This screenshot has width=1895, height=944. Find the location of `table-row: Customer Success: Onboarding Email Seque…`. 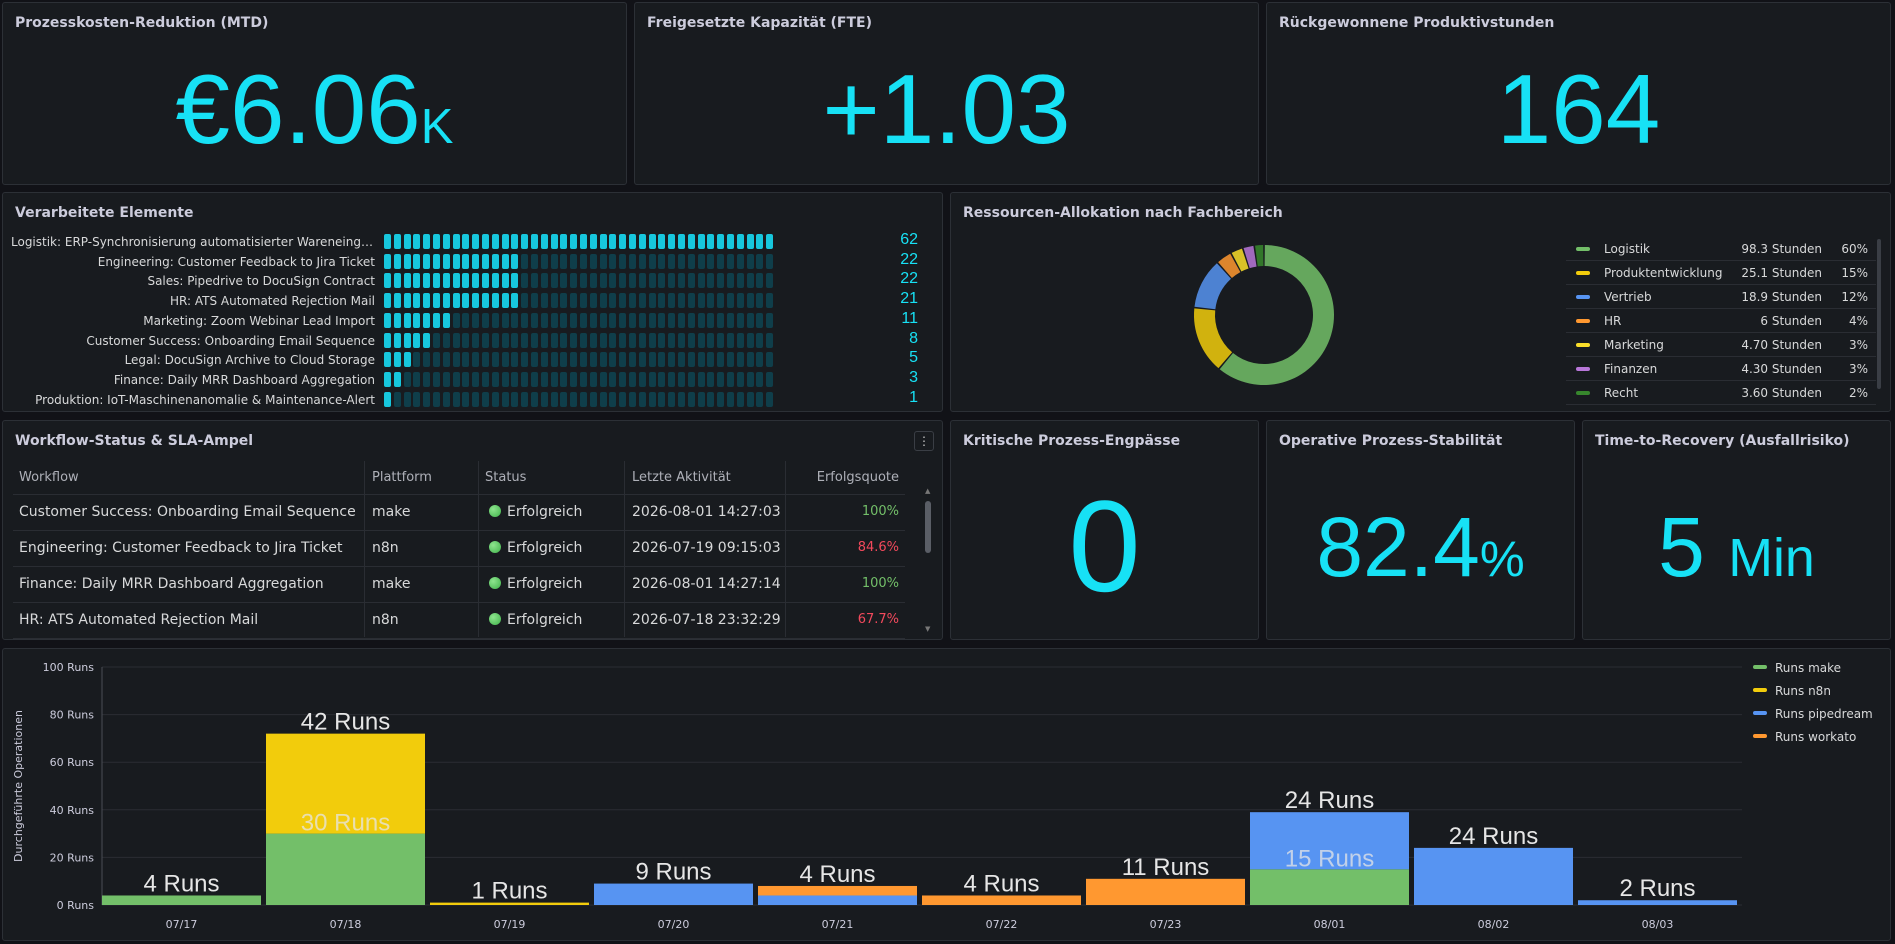

table-row: Customer Success: Onboarding Email Seque… is located at coordinates (459, 513).